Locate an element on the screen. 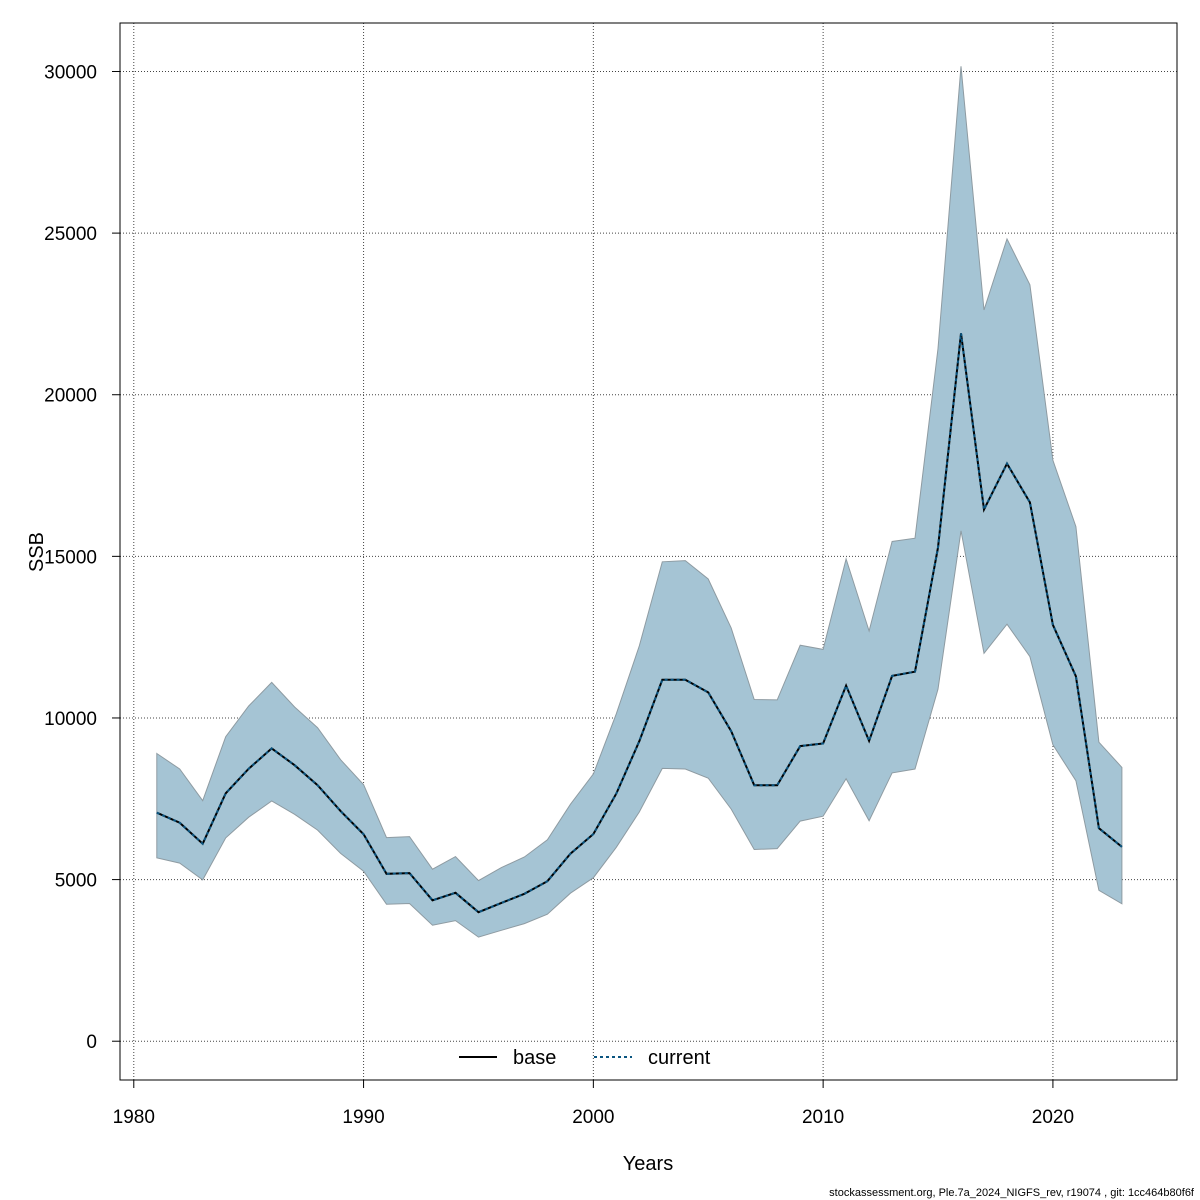 Image resolution: width=1200 pixels, height=1200 pixels. y-tick-label-15000: 15000 is located at coordinates (70, 557).